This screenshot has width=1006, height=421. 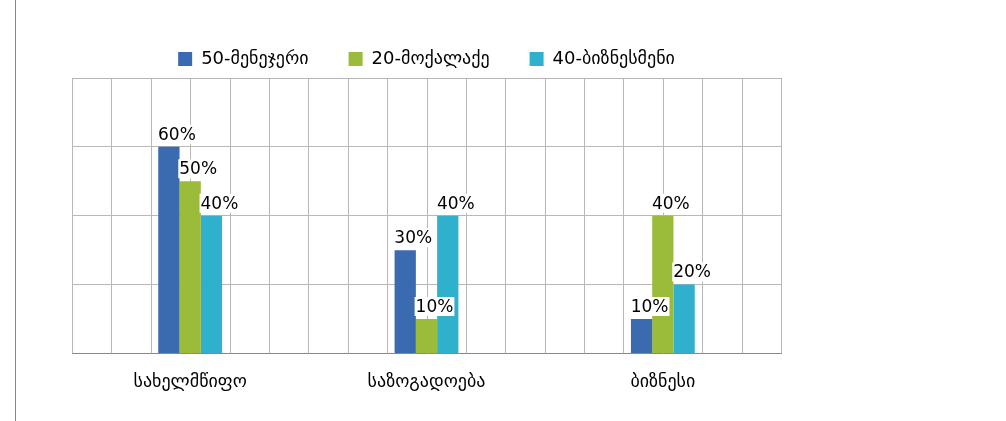 What do you see at coordinates (426, 380) in the screenshot?
I see `x-tick-label: საზოგადოება` at bounding box center [426, 380].